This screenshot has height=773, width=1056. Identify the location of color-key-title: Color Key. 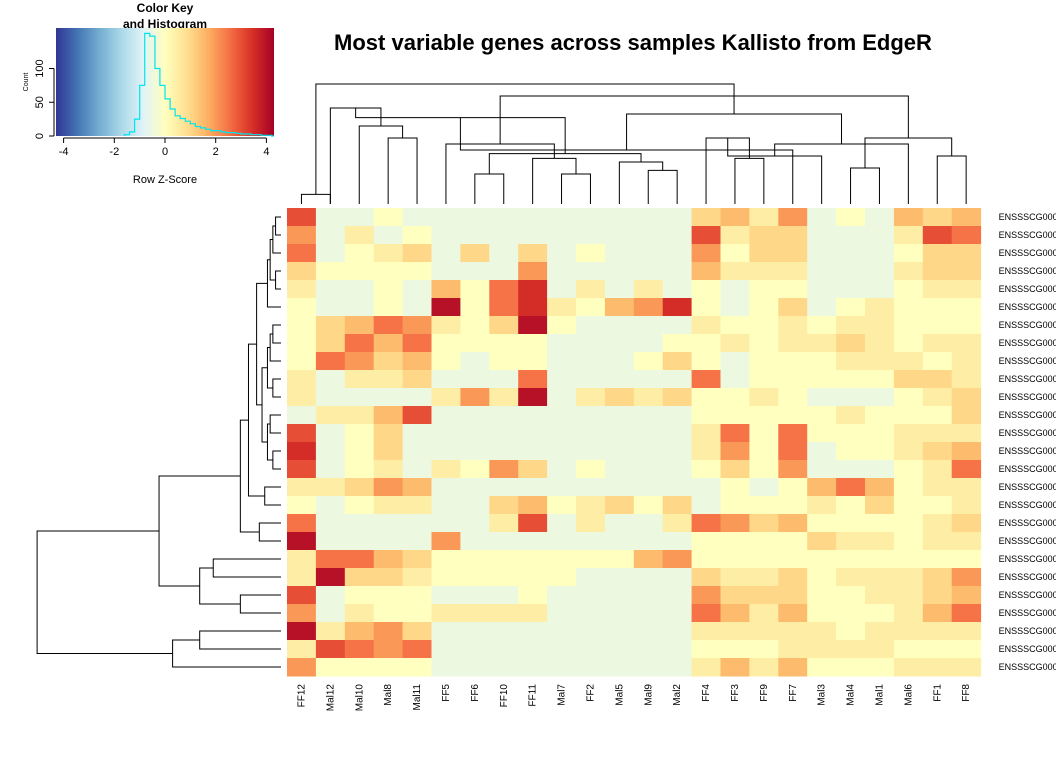
(165, 8).